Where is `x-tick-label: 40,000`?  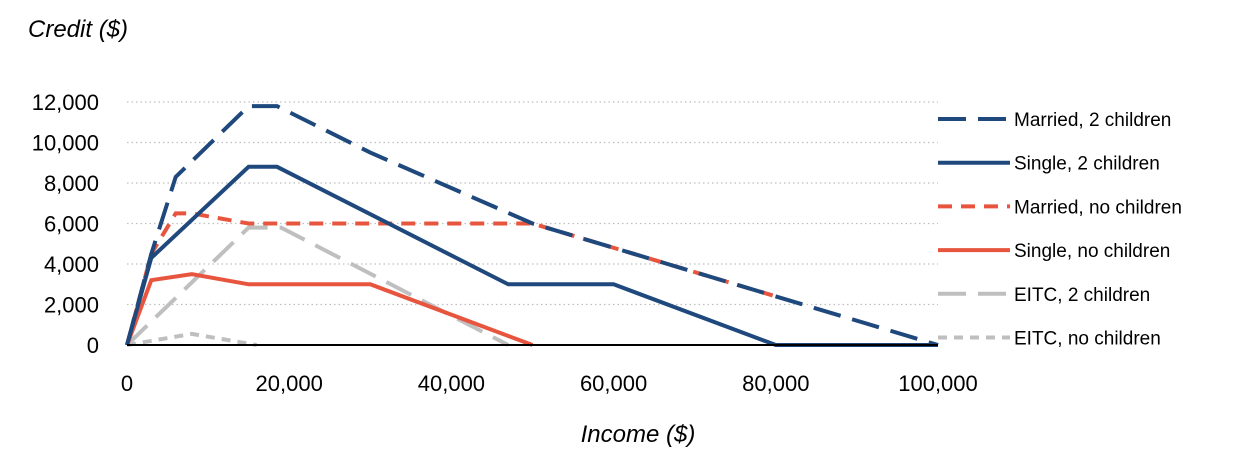 x-tick-label: 40,000 is located at coordinates (451, 383).